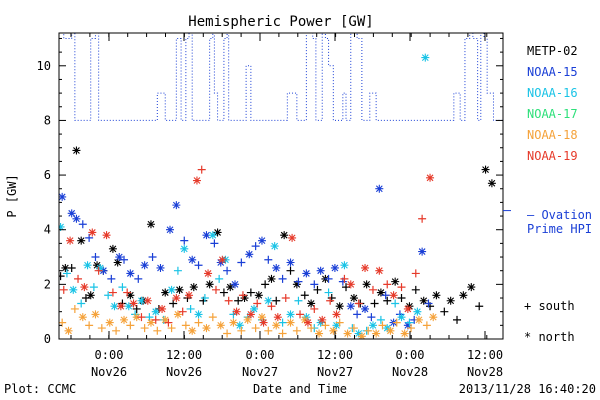 Image resolution: width=600 pixels, height=400 pixels. What do you see at coordinates (552, 156) in the screenshot?
I see `legend-entry-noaa-19: NOAA-19` at bounding box center [552, 156].